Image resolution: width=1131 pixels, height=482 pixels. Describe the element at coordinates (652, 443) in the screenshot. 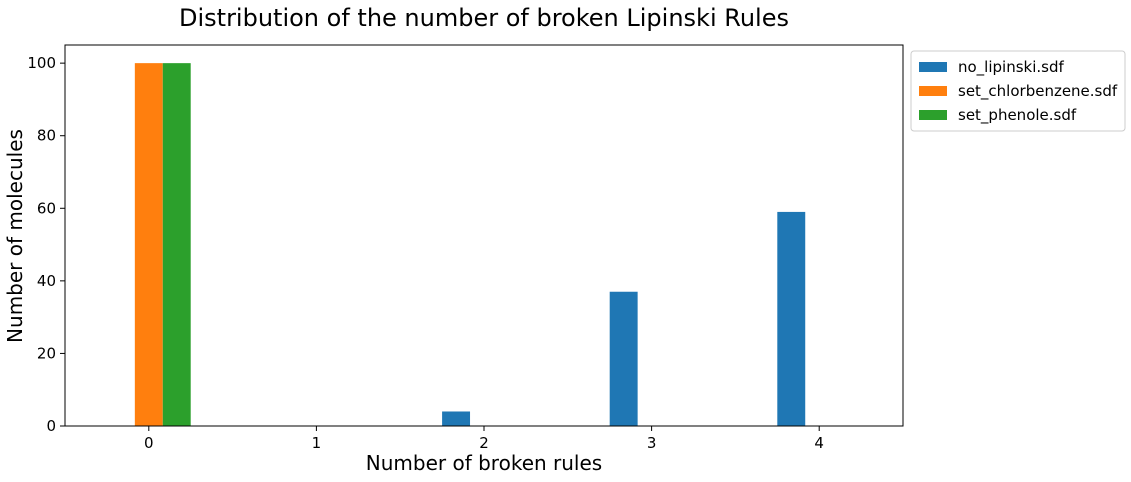

I see `x-tick-label-3: 3` at that location.